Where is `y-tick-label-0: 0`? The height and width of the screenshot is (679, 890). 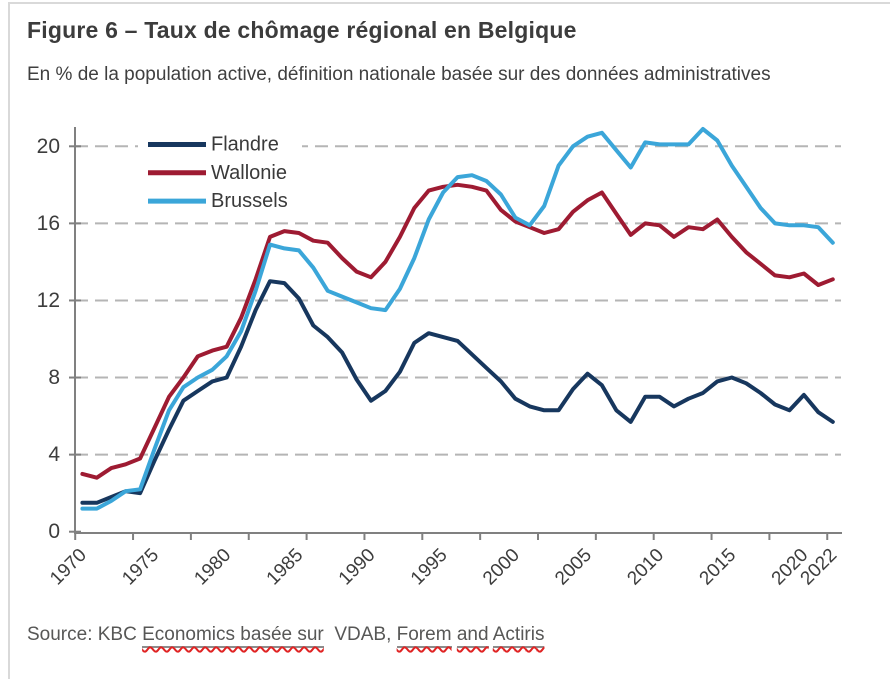 y-tick-label-0: 0 is located at coordinates (54, 531).